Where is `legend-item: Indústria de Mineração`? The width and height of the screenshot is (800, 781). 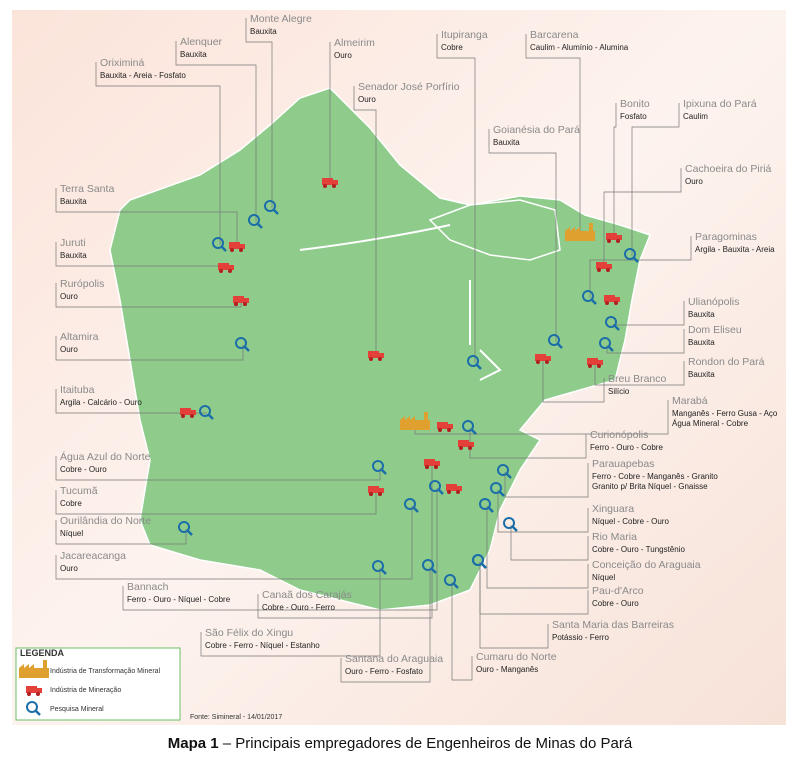 legend-item: Indústria de Mineração is located at coordinates (85, 690).